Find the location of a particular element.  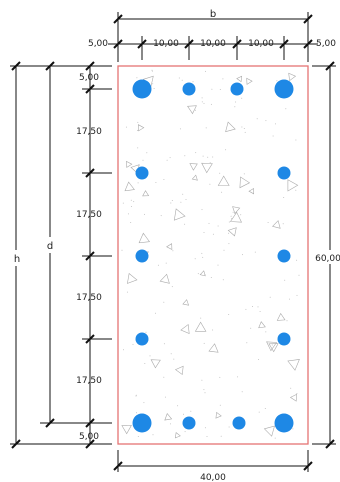

right-height-dimension: 60,00 is located at coordinates (326, 255).